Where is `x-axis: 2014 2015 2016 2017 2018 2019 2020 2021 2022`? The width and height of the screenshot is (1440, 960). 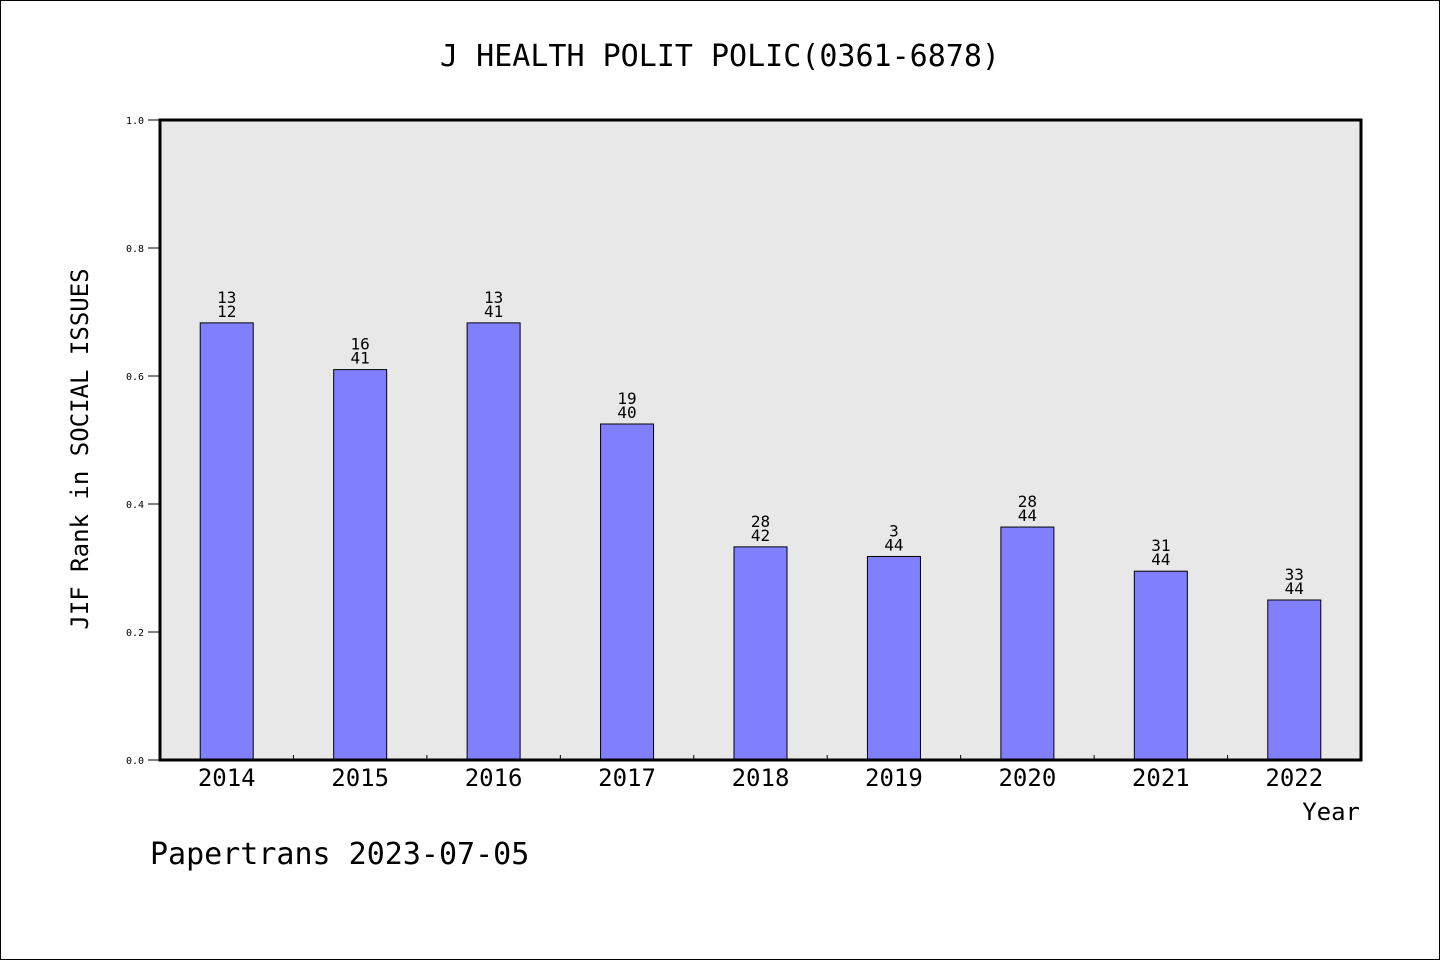
x-axis: 2014 2015 2016 2017 2018 2019 2020 2021 2022 is located at coordinates (760, 773).